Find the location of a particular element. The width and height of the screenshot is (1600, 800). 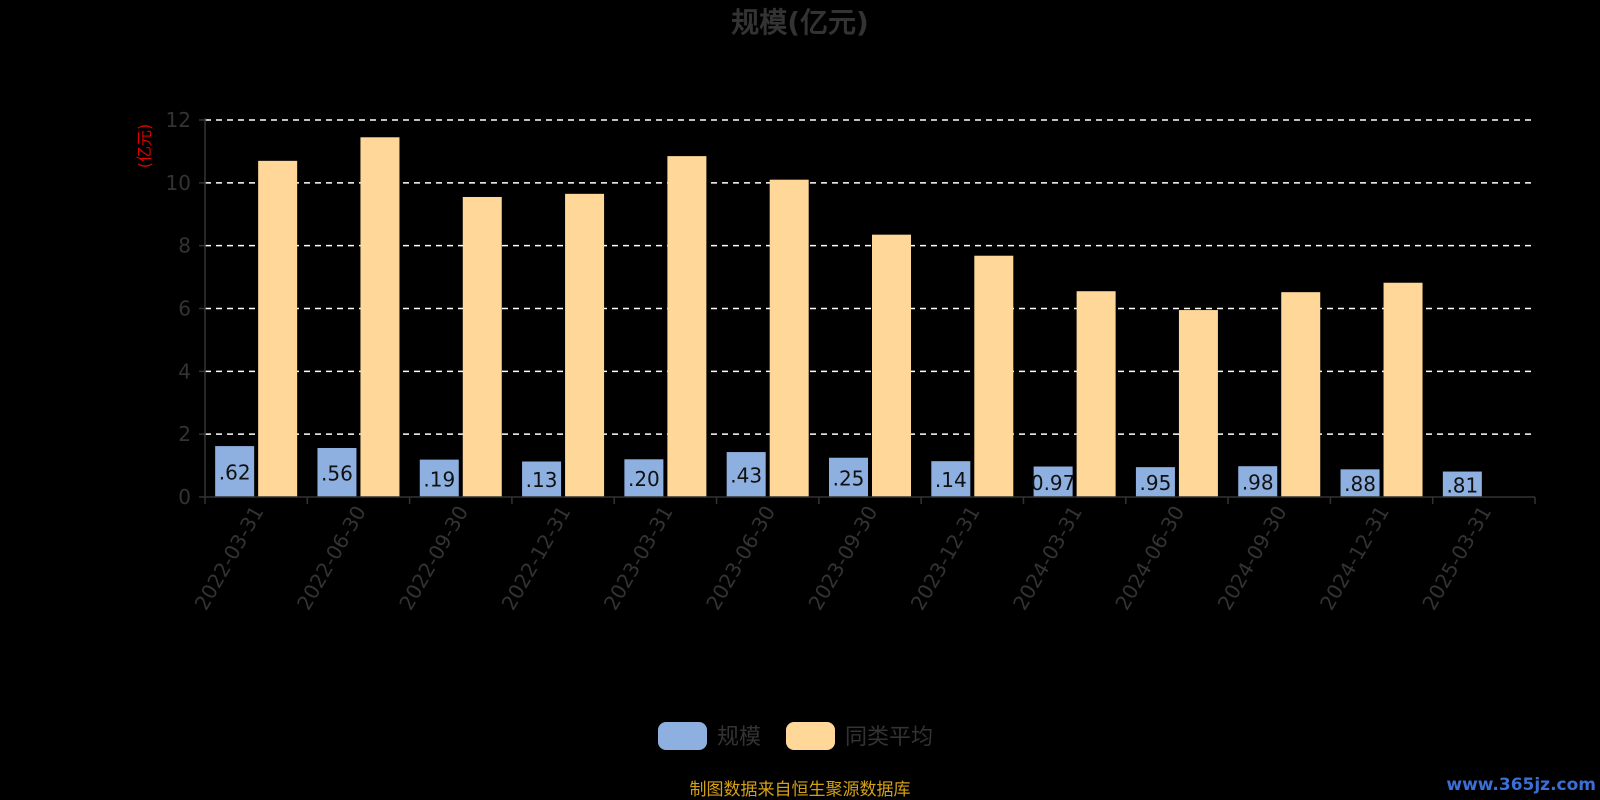

x-tick-label: 2023-12-31 is located at coordinates (945, 557).